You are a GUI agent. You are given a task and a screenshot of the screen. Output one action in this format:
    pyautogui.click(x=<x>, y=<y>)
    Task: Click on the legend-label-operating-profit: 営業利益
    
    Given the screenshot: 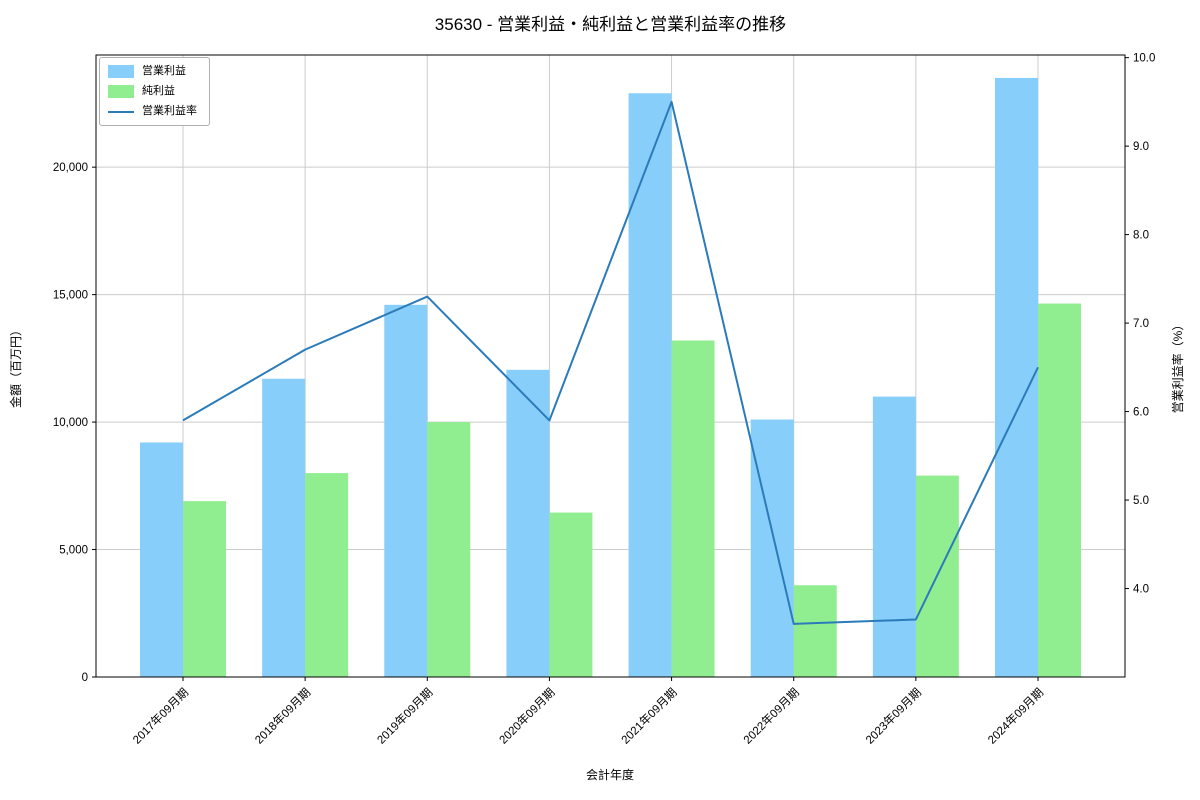 What is the action you would take?
    pyautogui.click(x=164, y=71)
    